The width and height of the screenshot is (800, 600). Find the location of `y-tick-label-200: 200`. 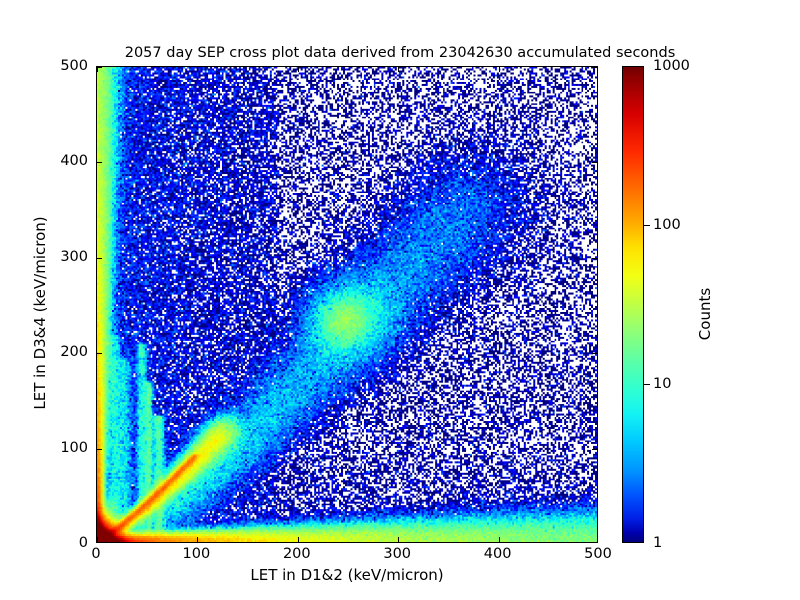

y-tick-label-200: 200 is located at coordinates (74, 352).